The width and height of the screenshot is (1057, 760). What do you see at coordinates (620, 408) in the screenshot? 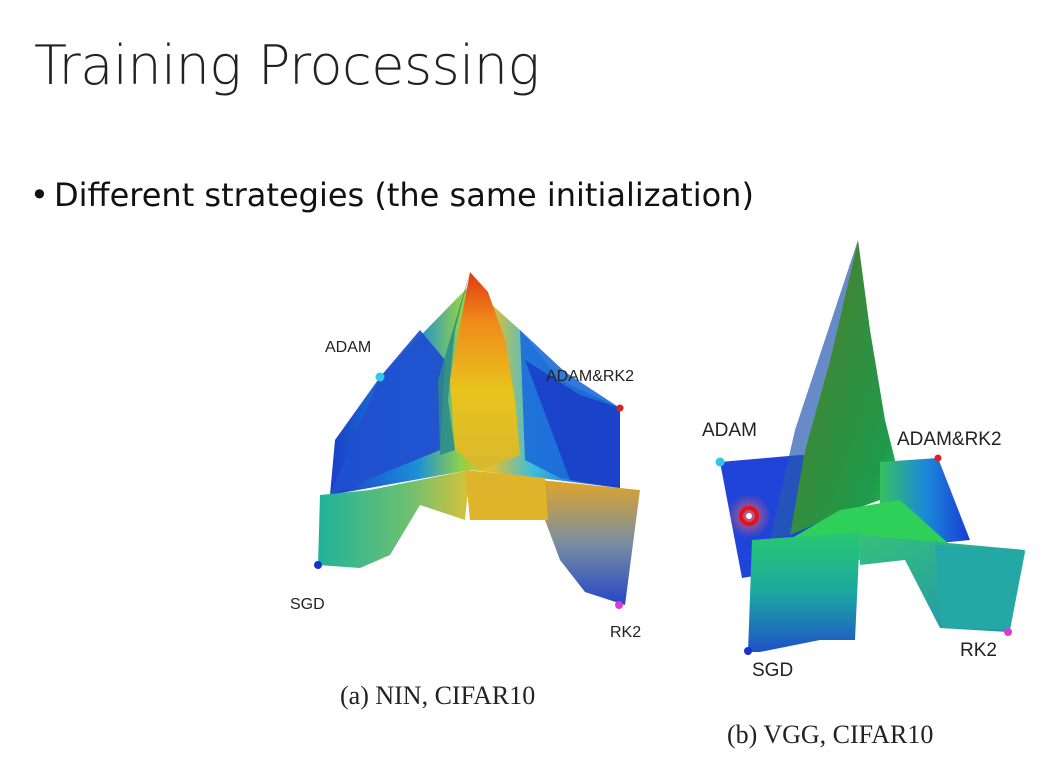
I see `point-adam-rk2-a` at bounding box center [620, 408].